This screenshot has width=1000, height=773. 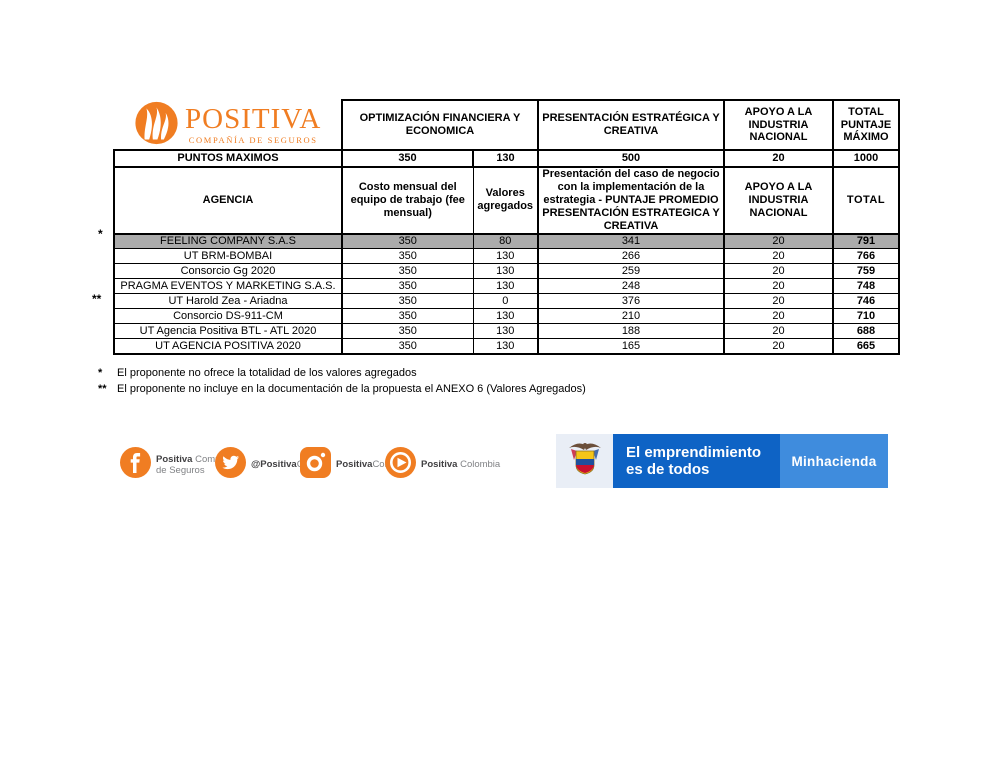 What do you see at coordinates (440, 125) in the screenshot?
I see `group-header-optimizacion: OPTIMIZACIÓN FINANCIERA Y ECONOMICA` at bounding box center [440, 125].